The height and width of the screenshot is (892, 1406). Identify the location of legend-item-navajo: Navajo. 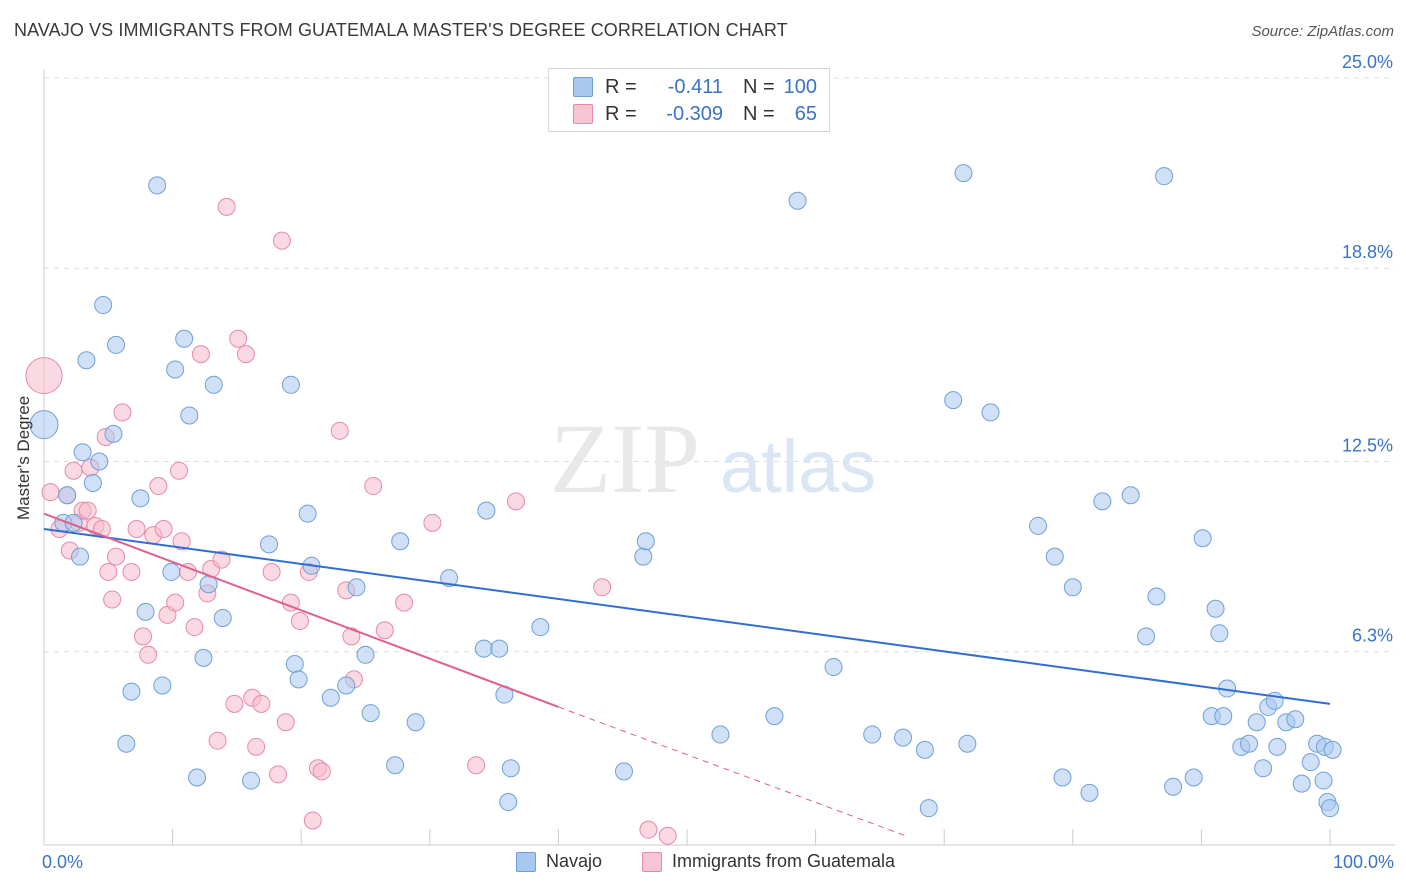
(559, 861).